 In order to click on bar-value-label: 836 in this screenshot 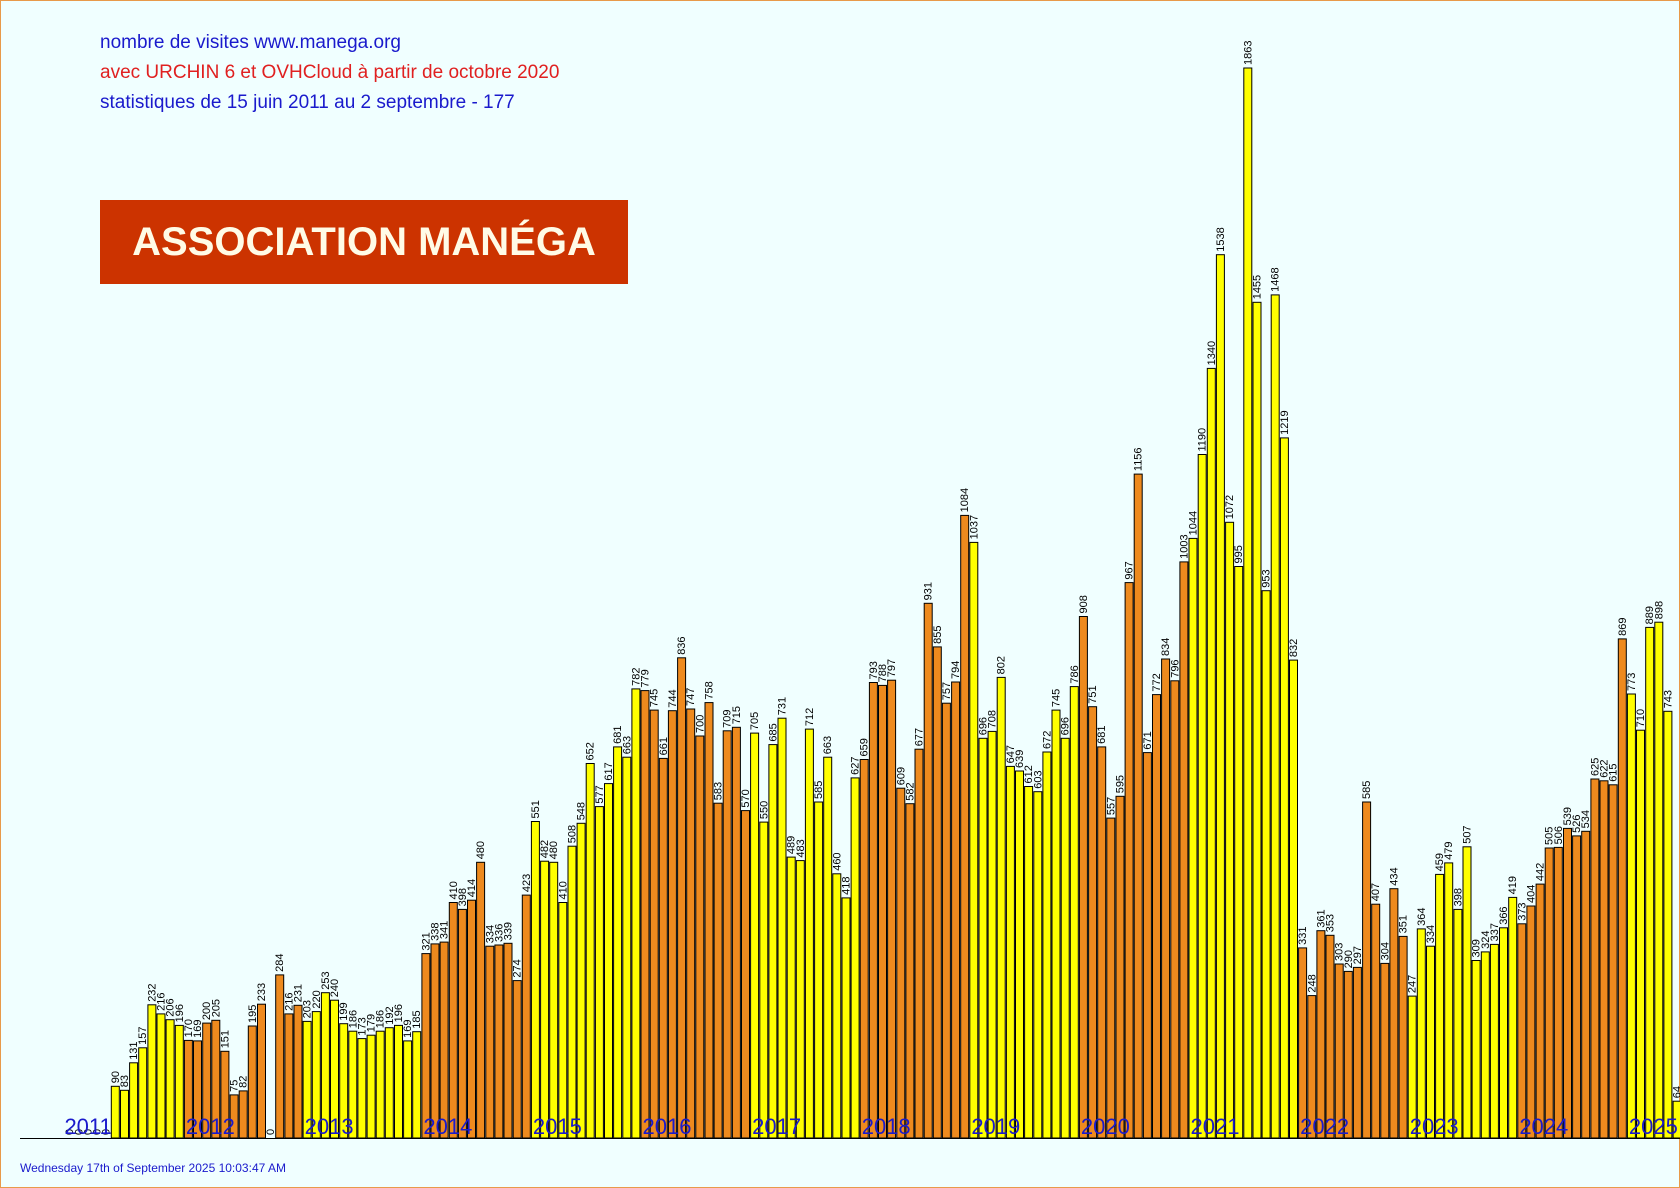, I will do `click(682, 645)`.